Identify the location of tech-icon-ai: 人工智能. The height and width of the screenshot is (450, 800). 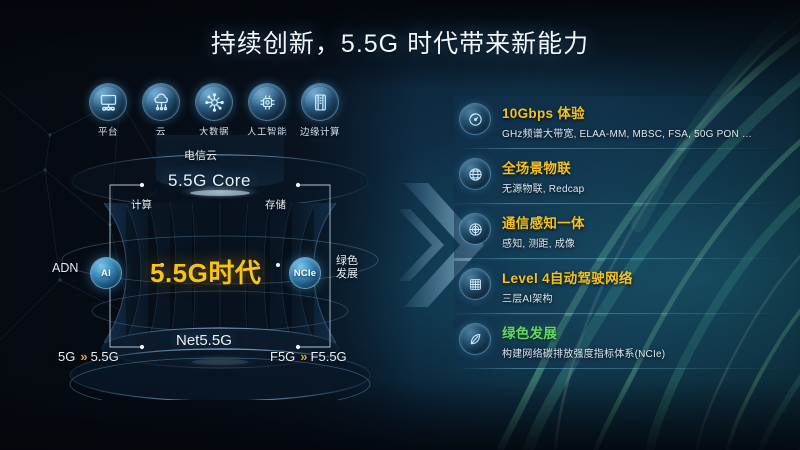
(267, 111).